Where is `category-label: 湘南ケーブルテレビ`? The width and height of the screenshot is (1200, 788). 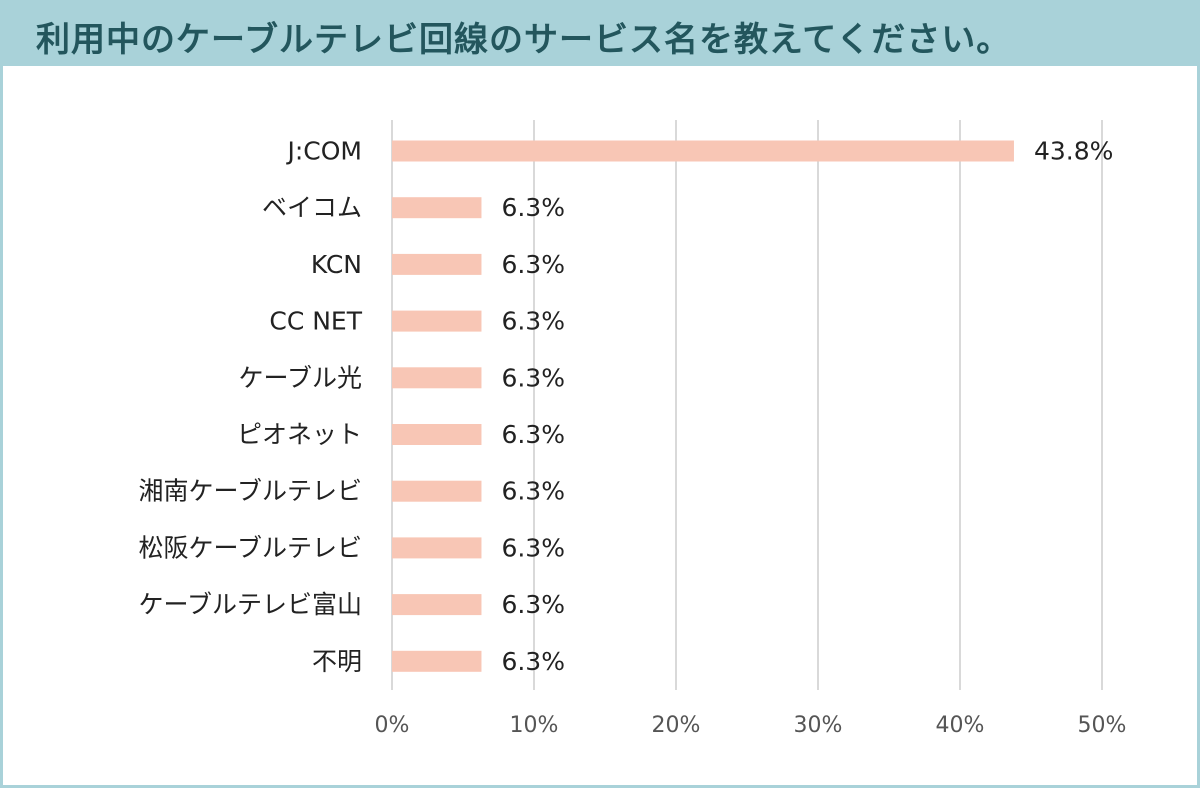
category-label: 湘南ケーブルテレビ is located at coordinates (250, 491).